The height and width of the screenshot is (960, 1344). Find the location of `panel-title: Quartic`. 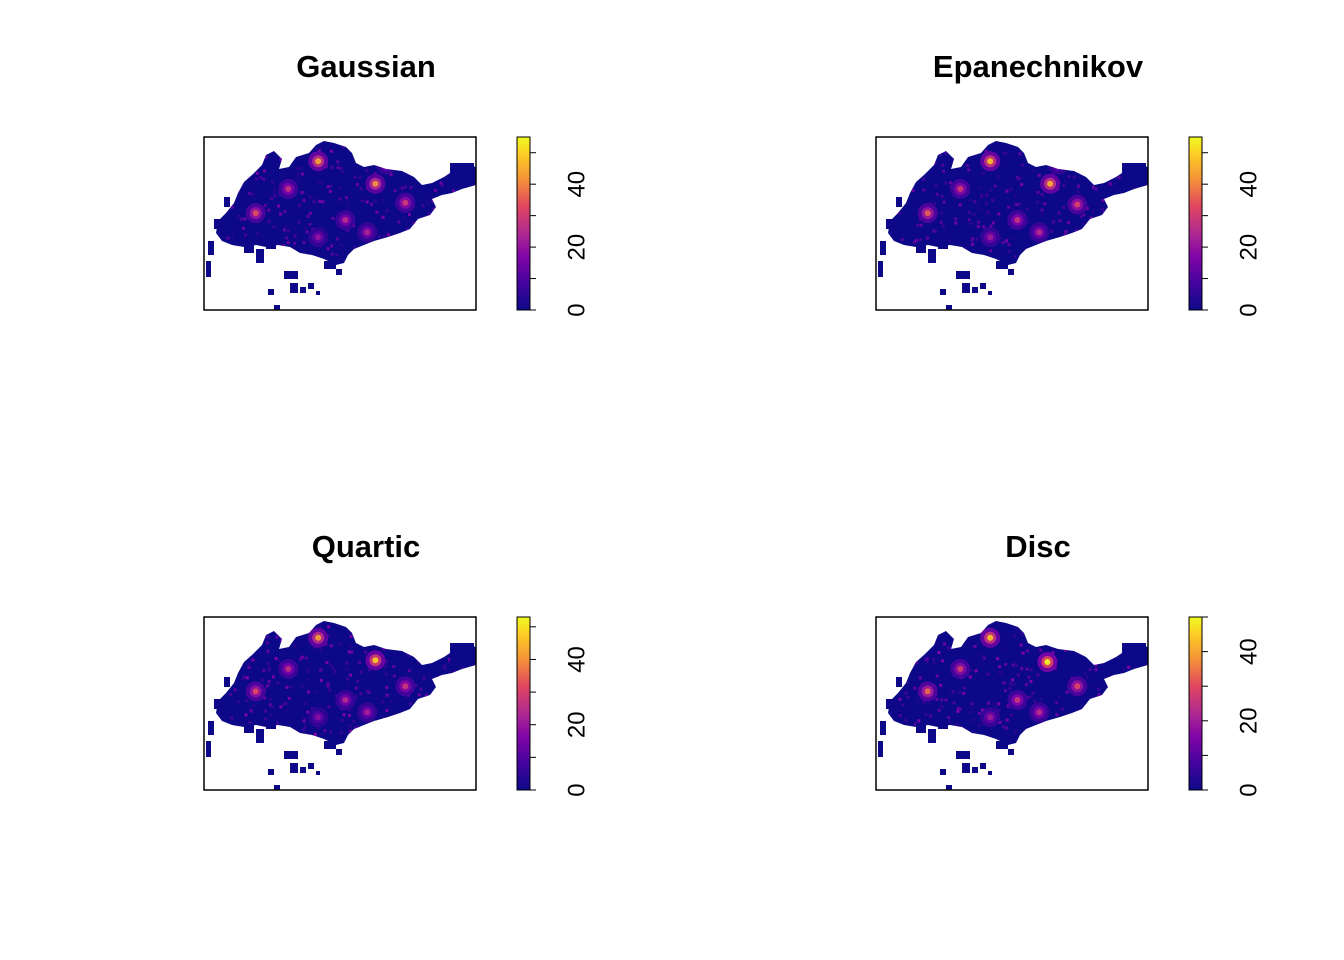

panel-title: Quartic is located at coordinates (366, 546).